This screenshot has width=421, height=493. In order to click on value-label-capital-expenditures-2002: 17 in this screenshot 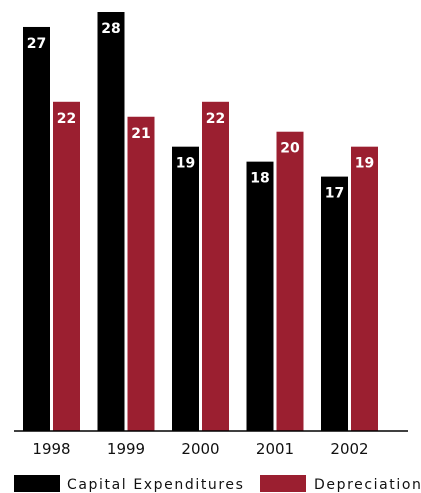, I will do `click(334, 194)`.